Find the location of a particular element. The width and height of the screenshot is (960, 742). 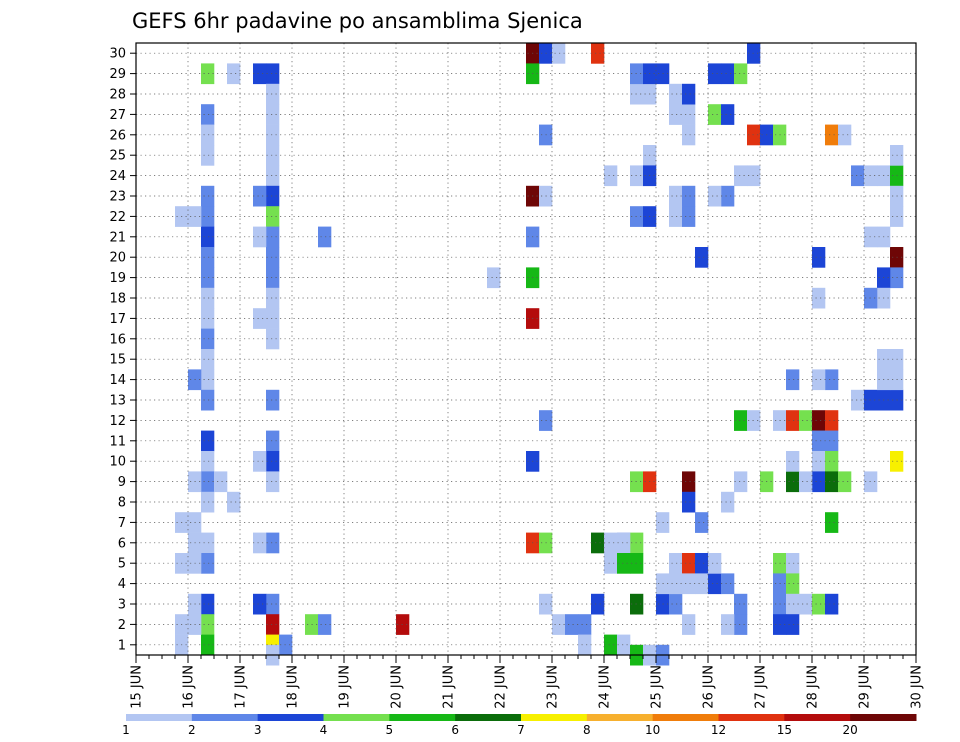

colorbar-label: 20 is located at coordinates (850, 730).